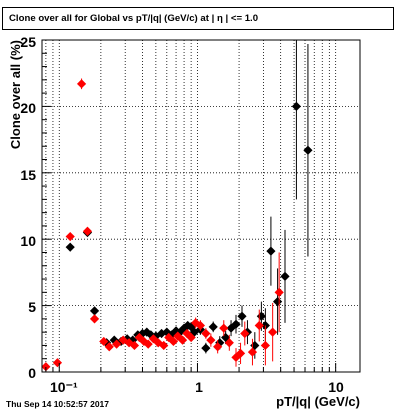 This screenshot has width=400, height=414. What do you see at coordinates (336, 387) in the screenshot?
I see `x-tick-label-2: 10` at bounding box center [336, 387].